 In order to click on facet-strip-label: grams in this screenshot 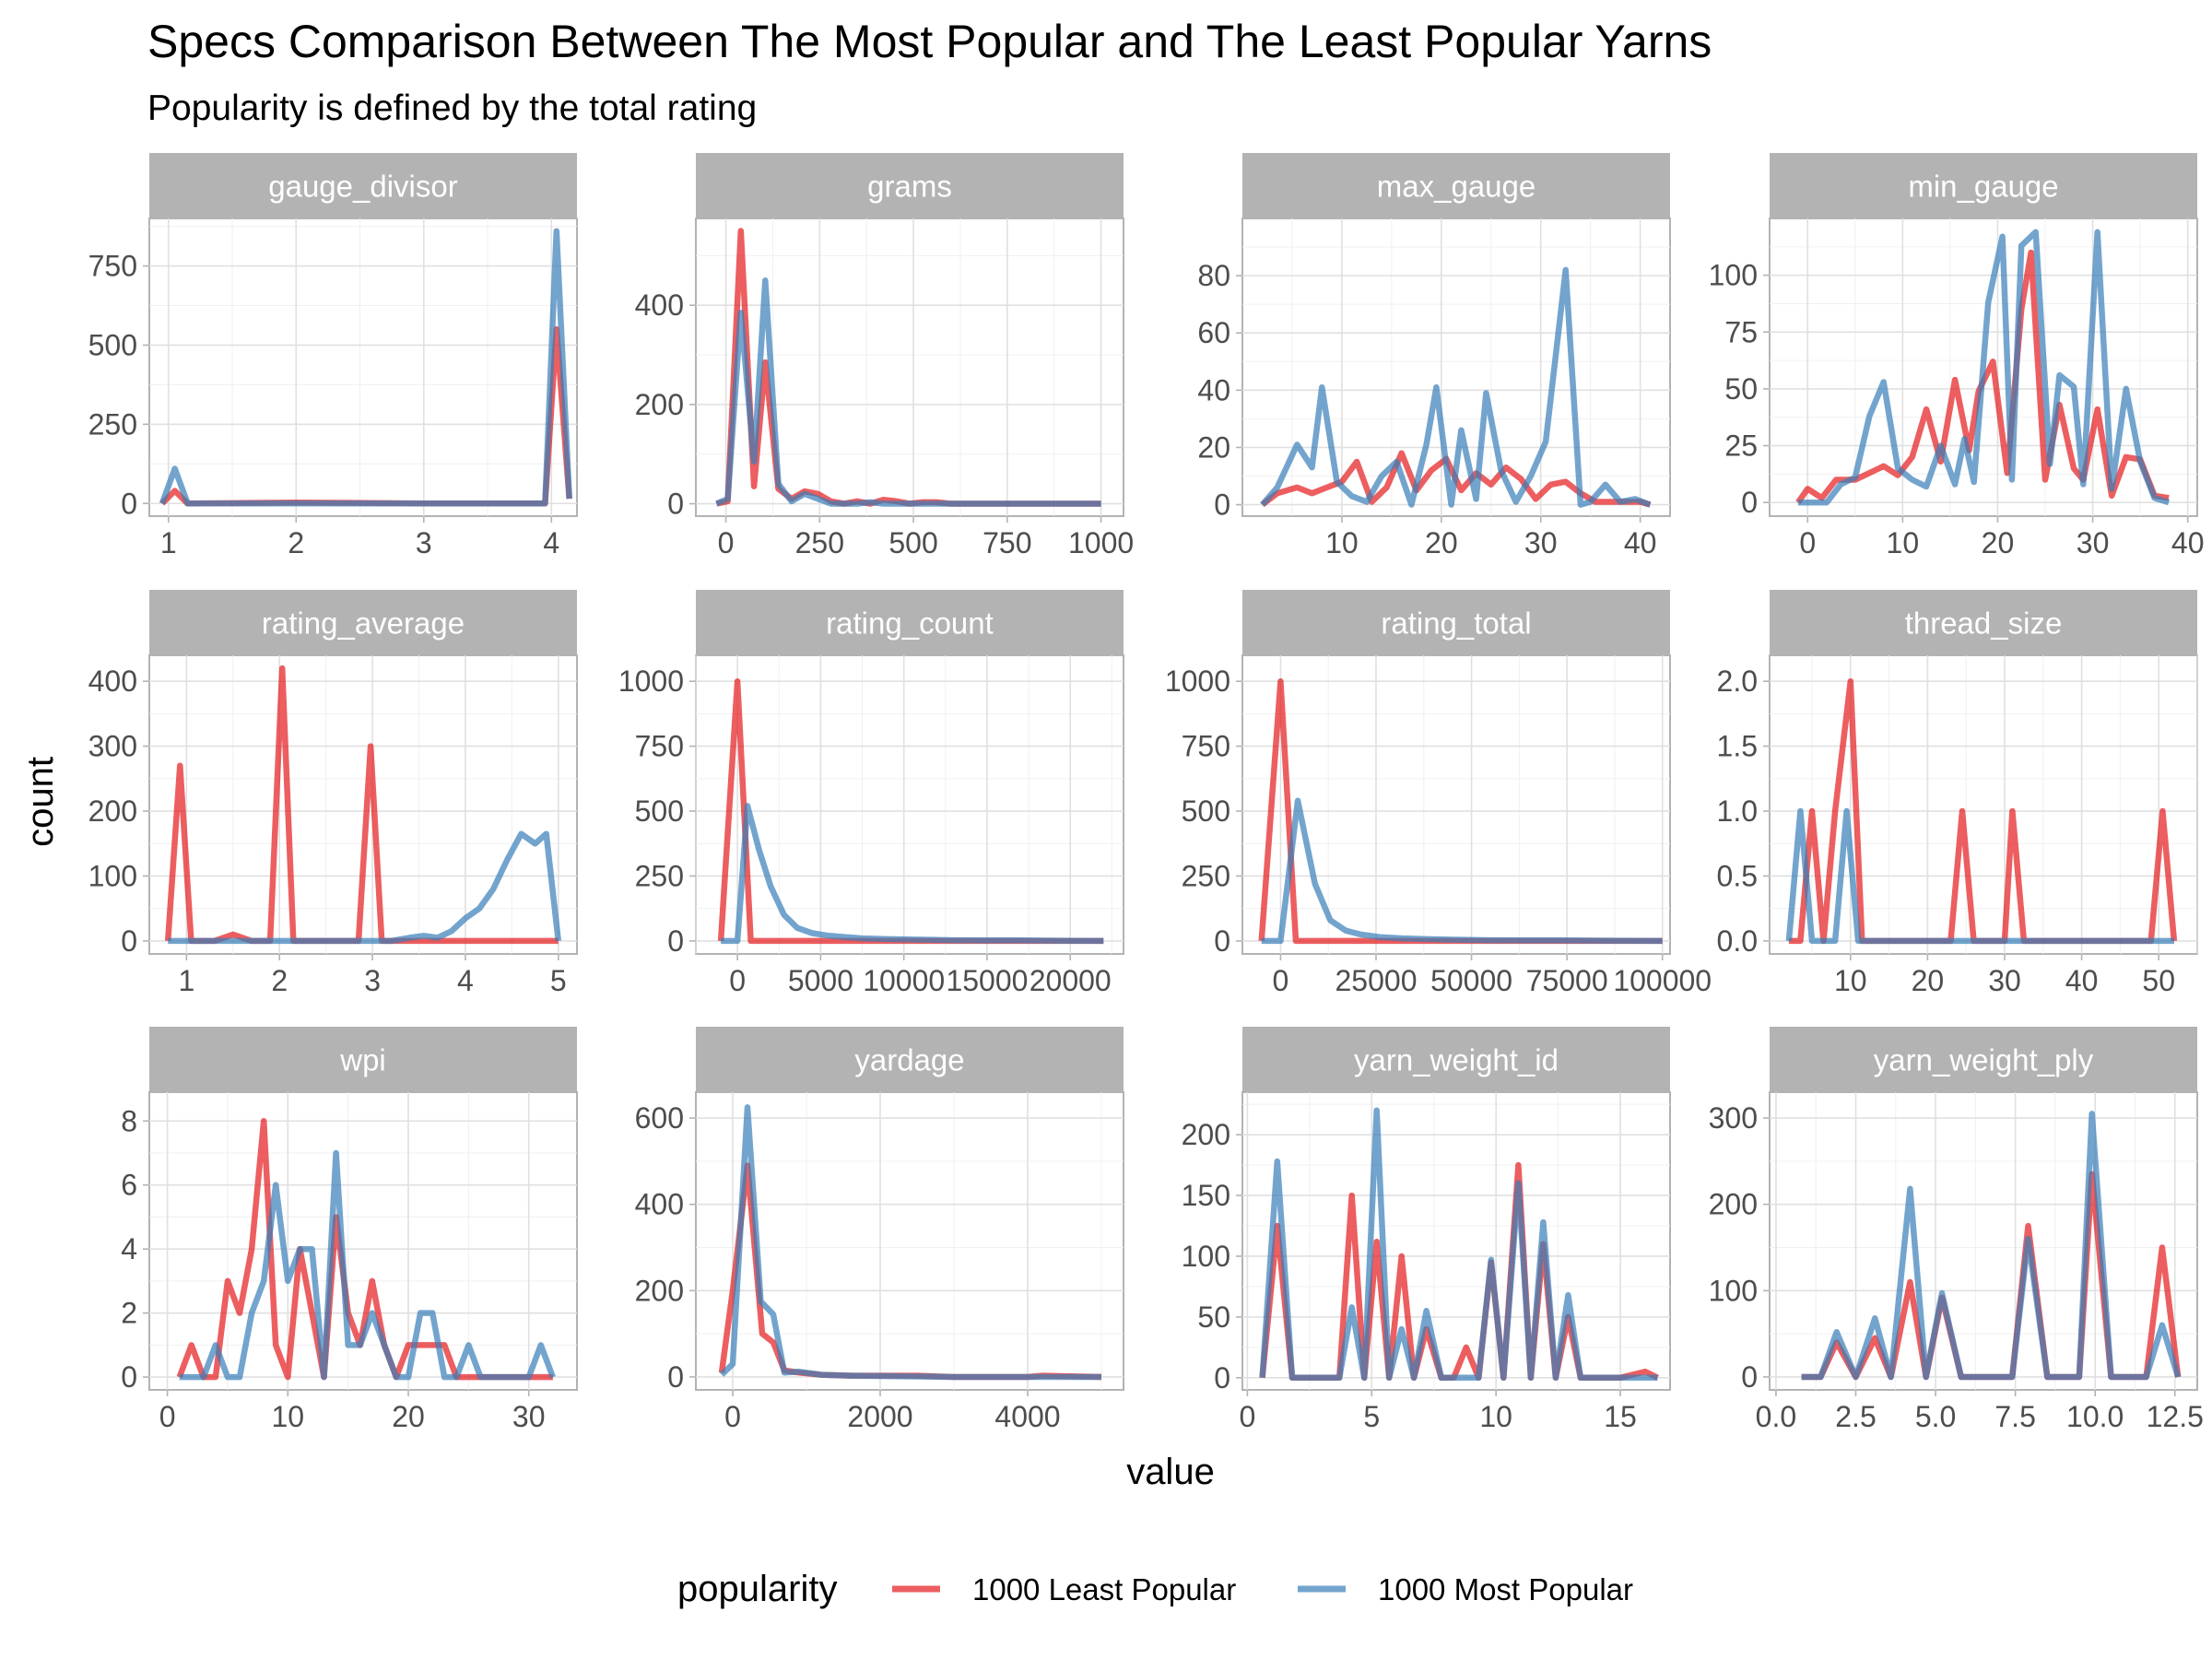, I will do `click(909, 187)`.